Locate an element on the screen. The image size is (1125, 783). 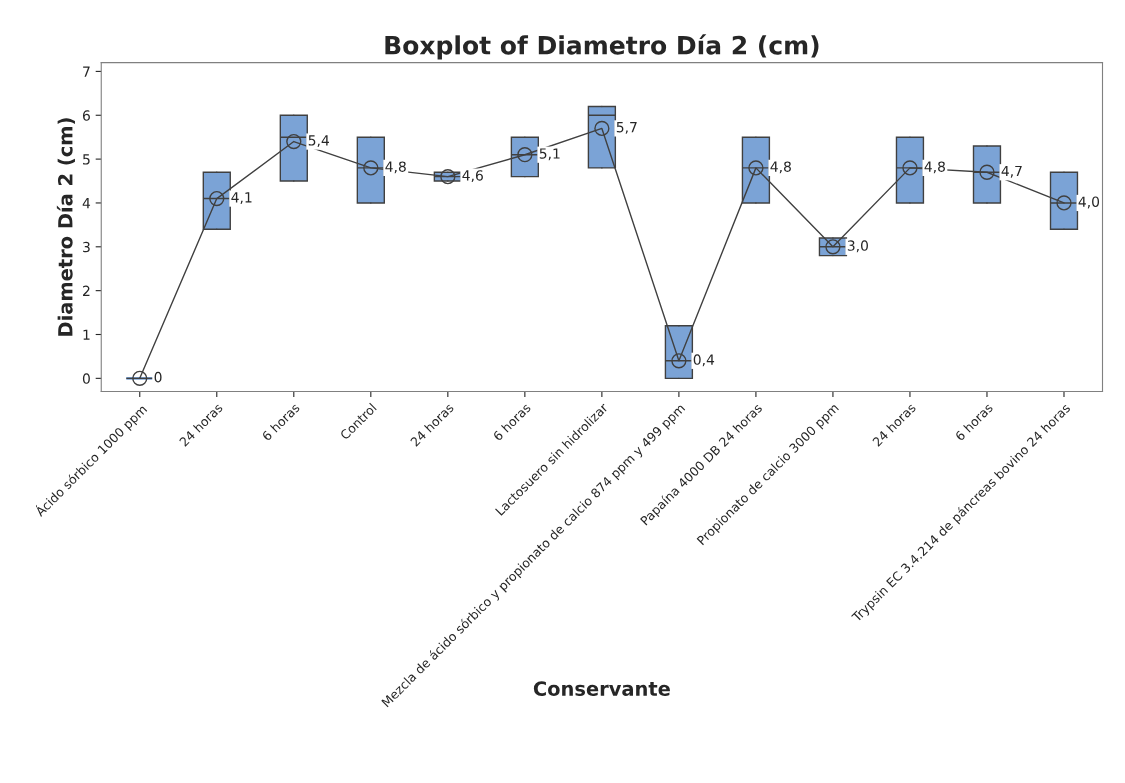
data-label: 4,0 is located at coordinates (1089, 202).